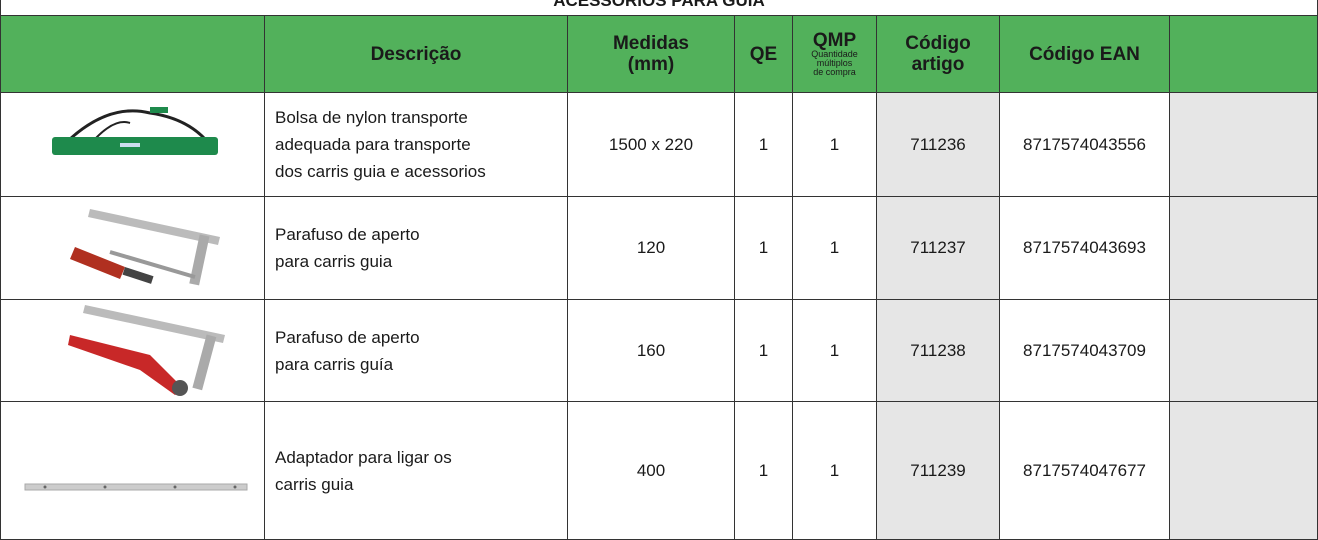 The height and width of the screenshot is (540, 1318). I want to click on table-cell: 8717574043556, so click(1085, 145).